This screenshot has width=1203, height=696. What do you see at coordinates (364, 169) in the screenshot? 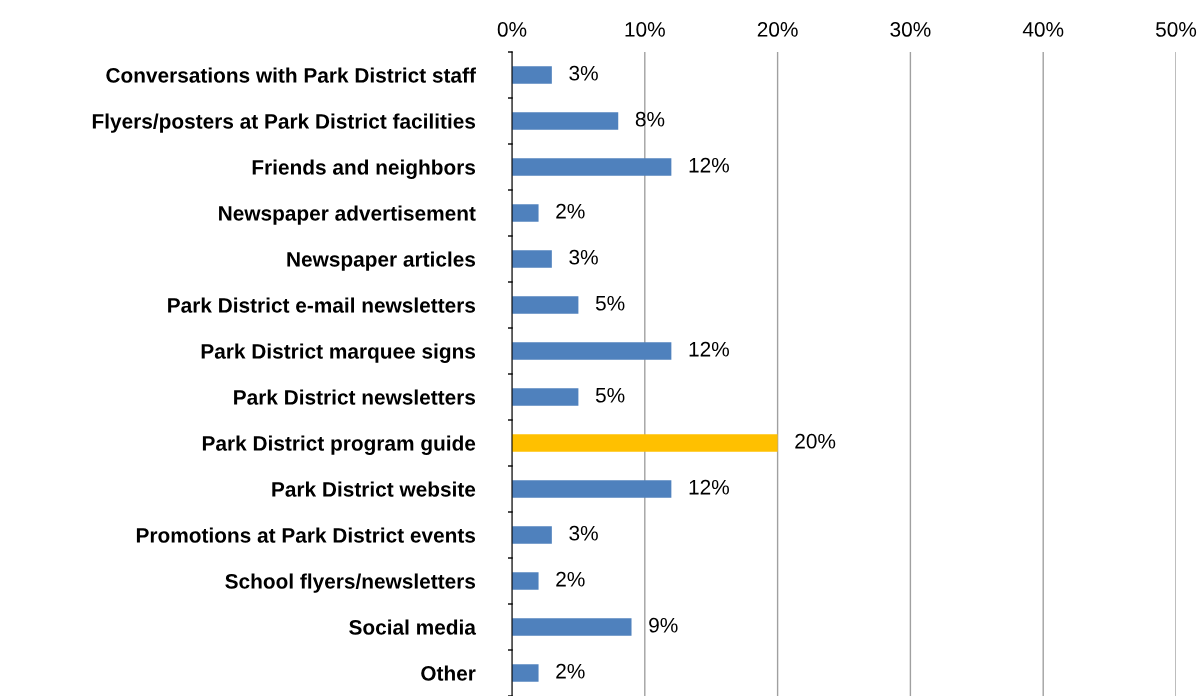
I see `y-tick-label: Friends and neighbors` at bounding box center [364, 169].